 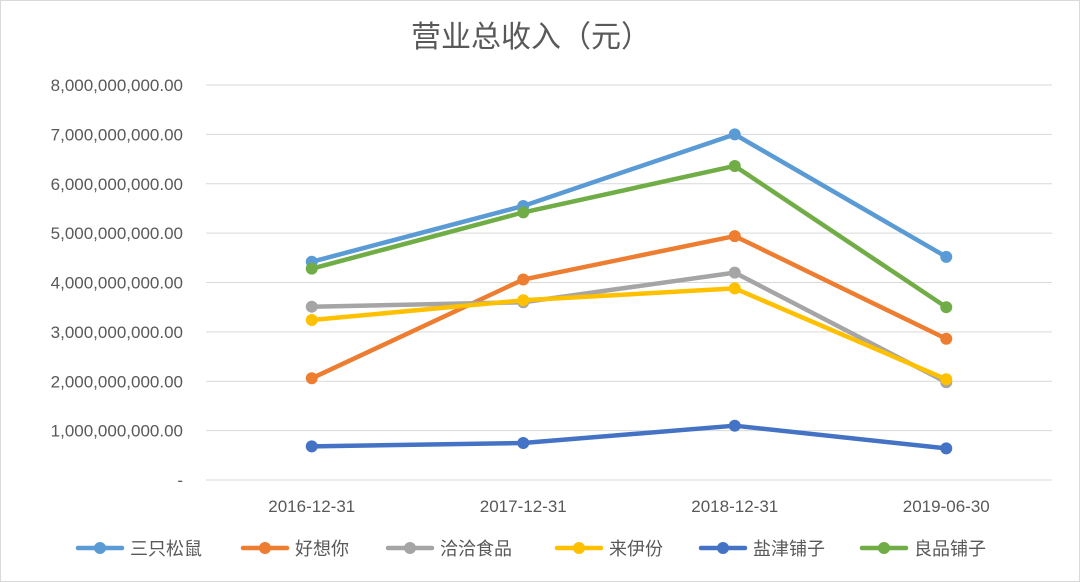 I want to click on y-tick-label: 4,000,000,000.00, so click(x=117, y=283).